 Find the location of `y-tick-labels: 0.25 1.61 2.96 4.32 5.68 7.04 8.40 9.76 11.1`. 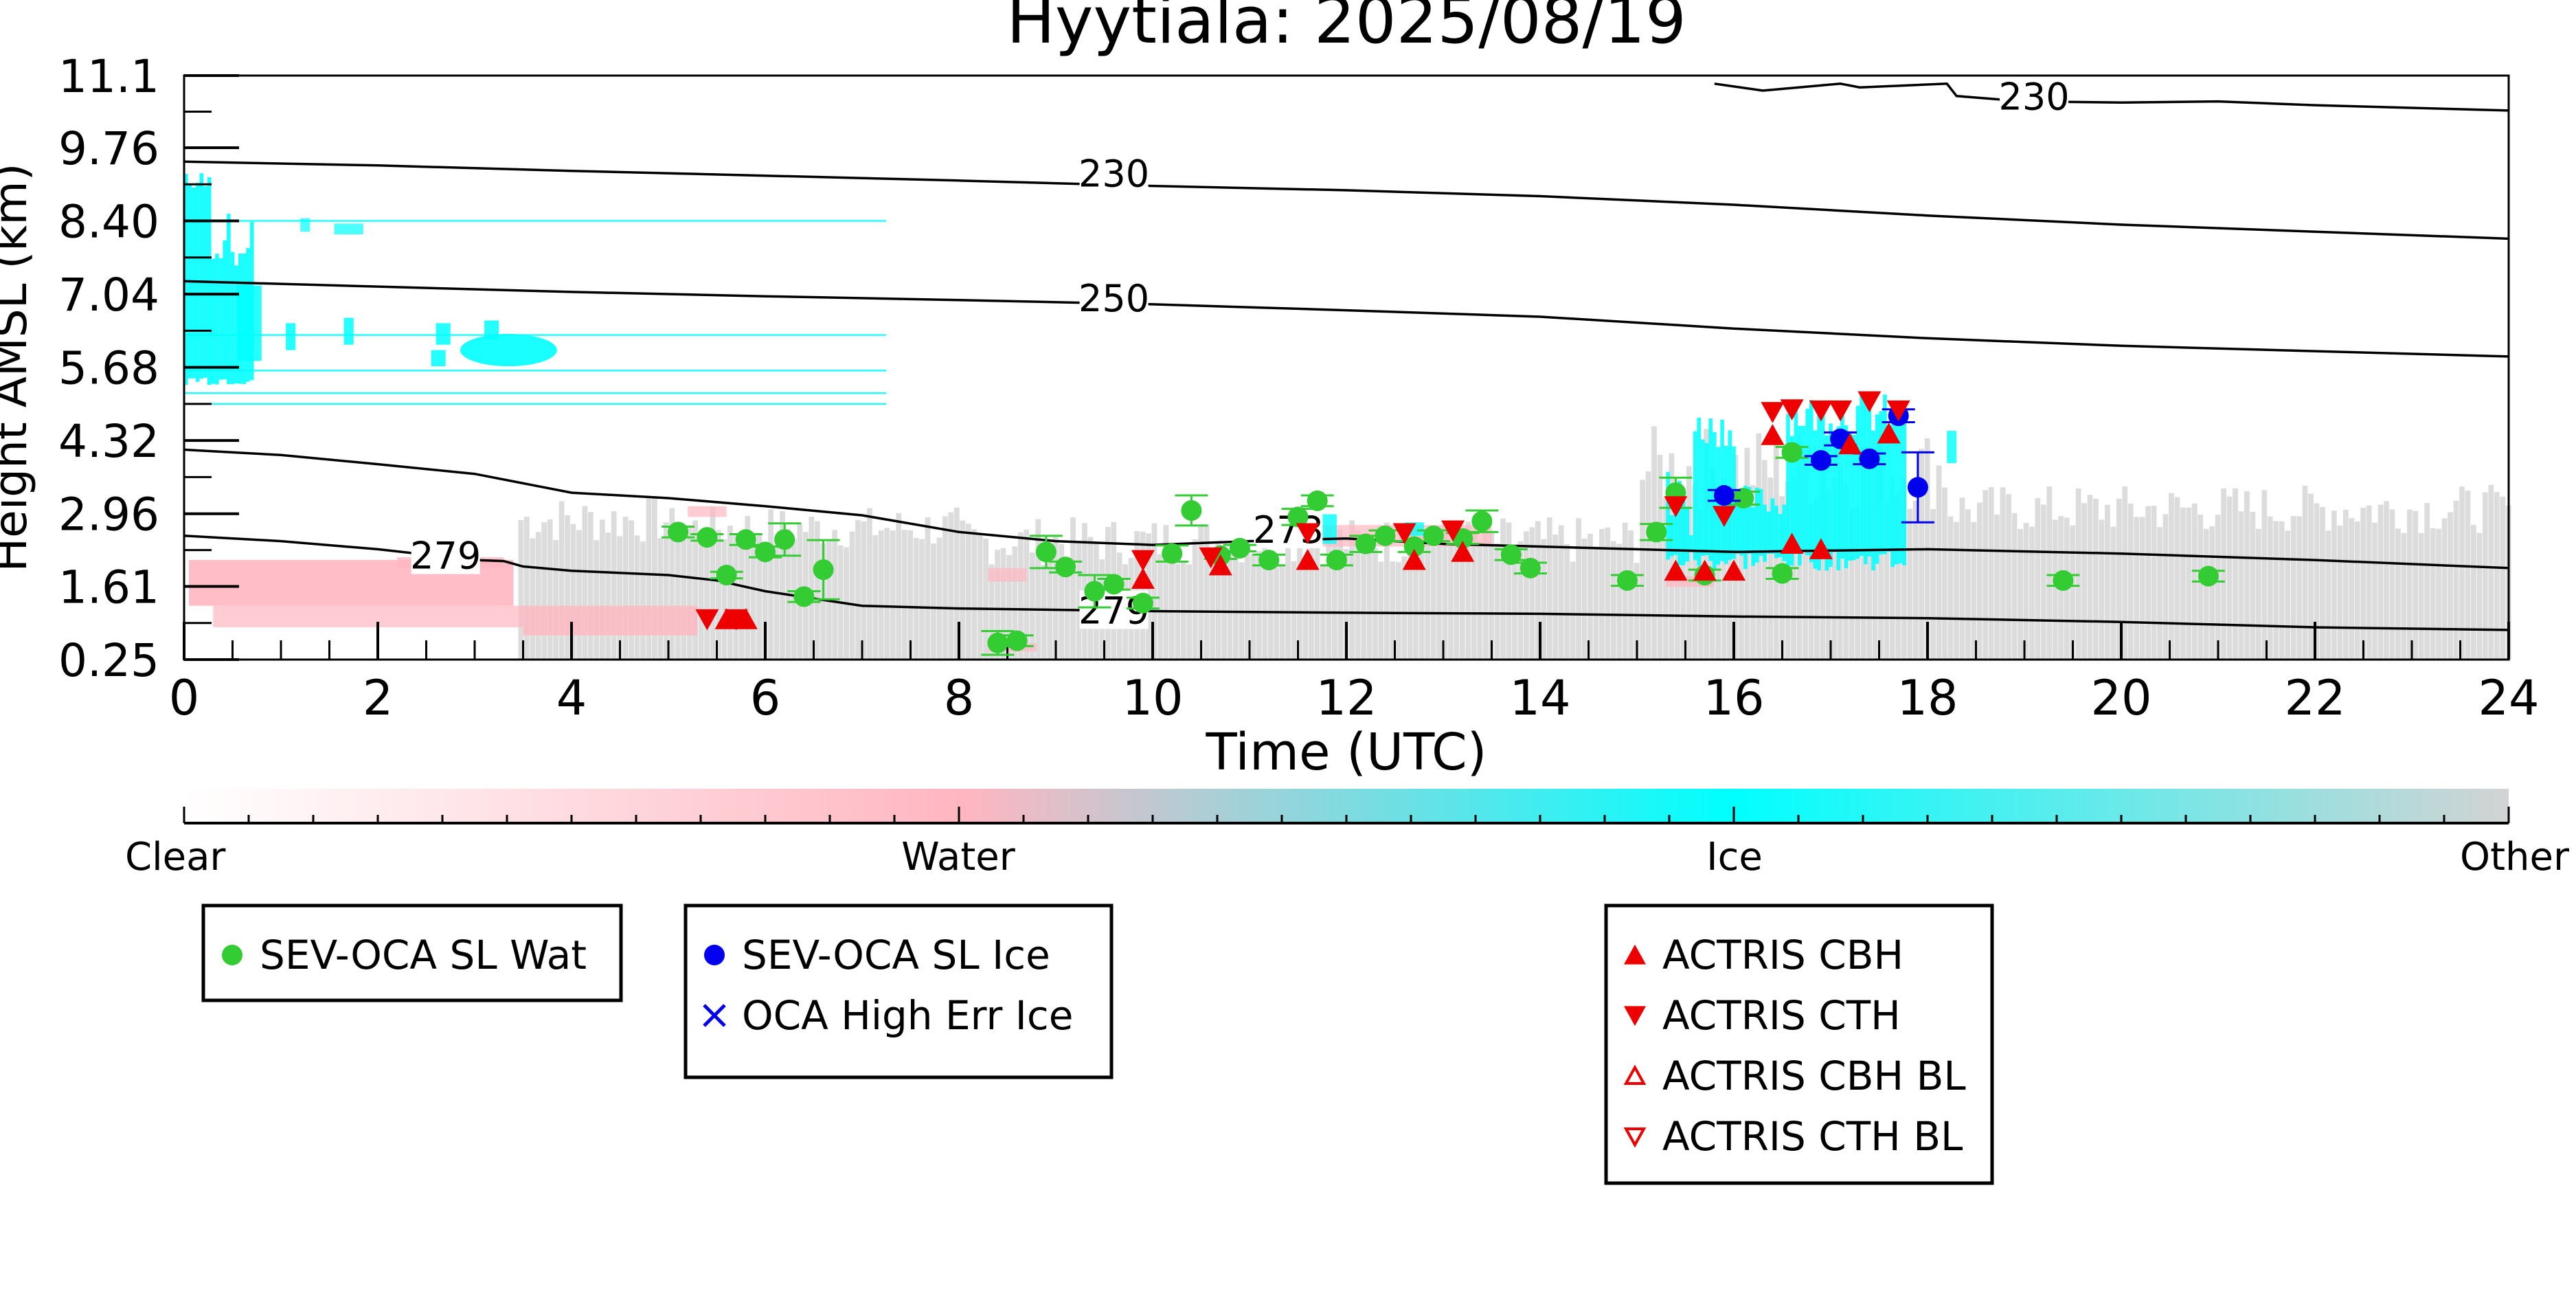

y-tick-labels: 0.25 1.61 2.96 4.32 5.68 7.04 8.40 9.76 11.1 is located at coordinates (108, 368).